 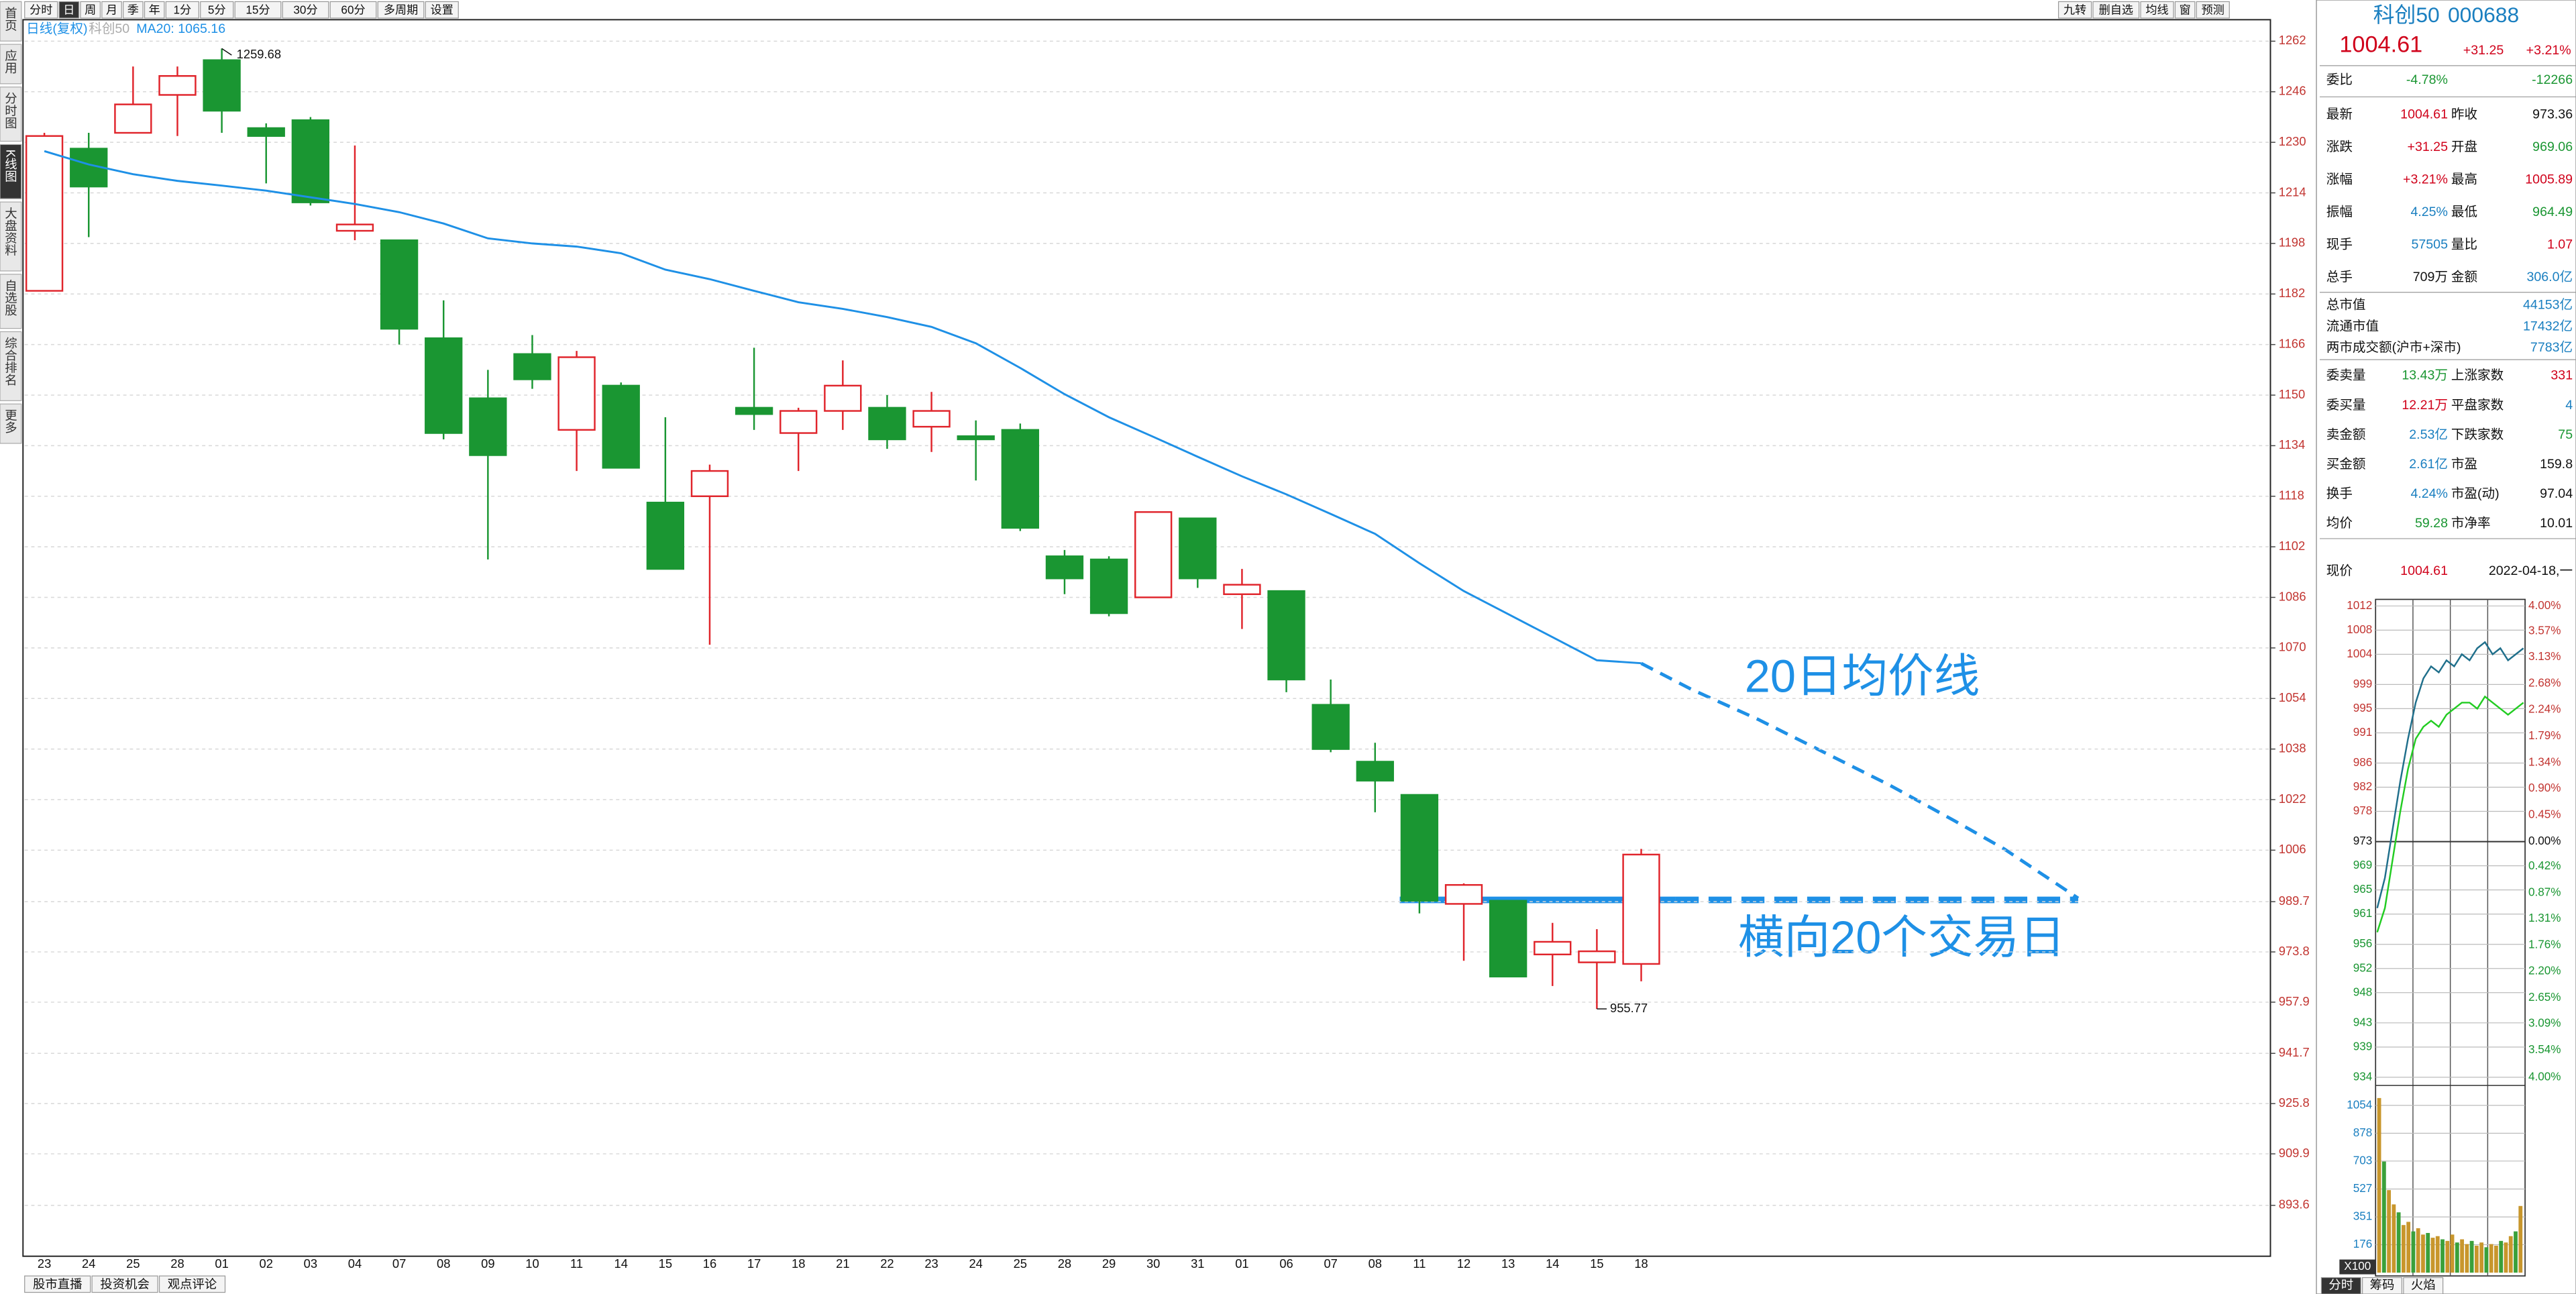 I want to click on toolbar-label: 5分, so click(x=217, y=9).